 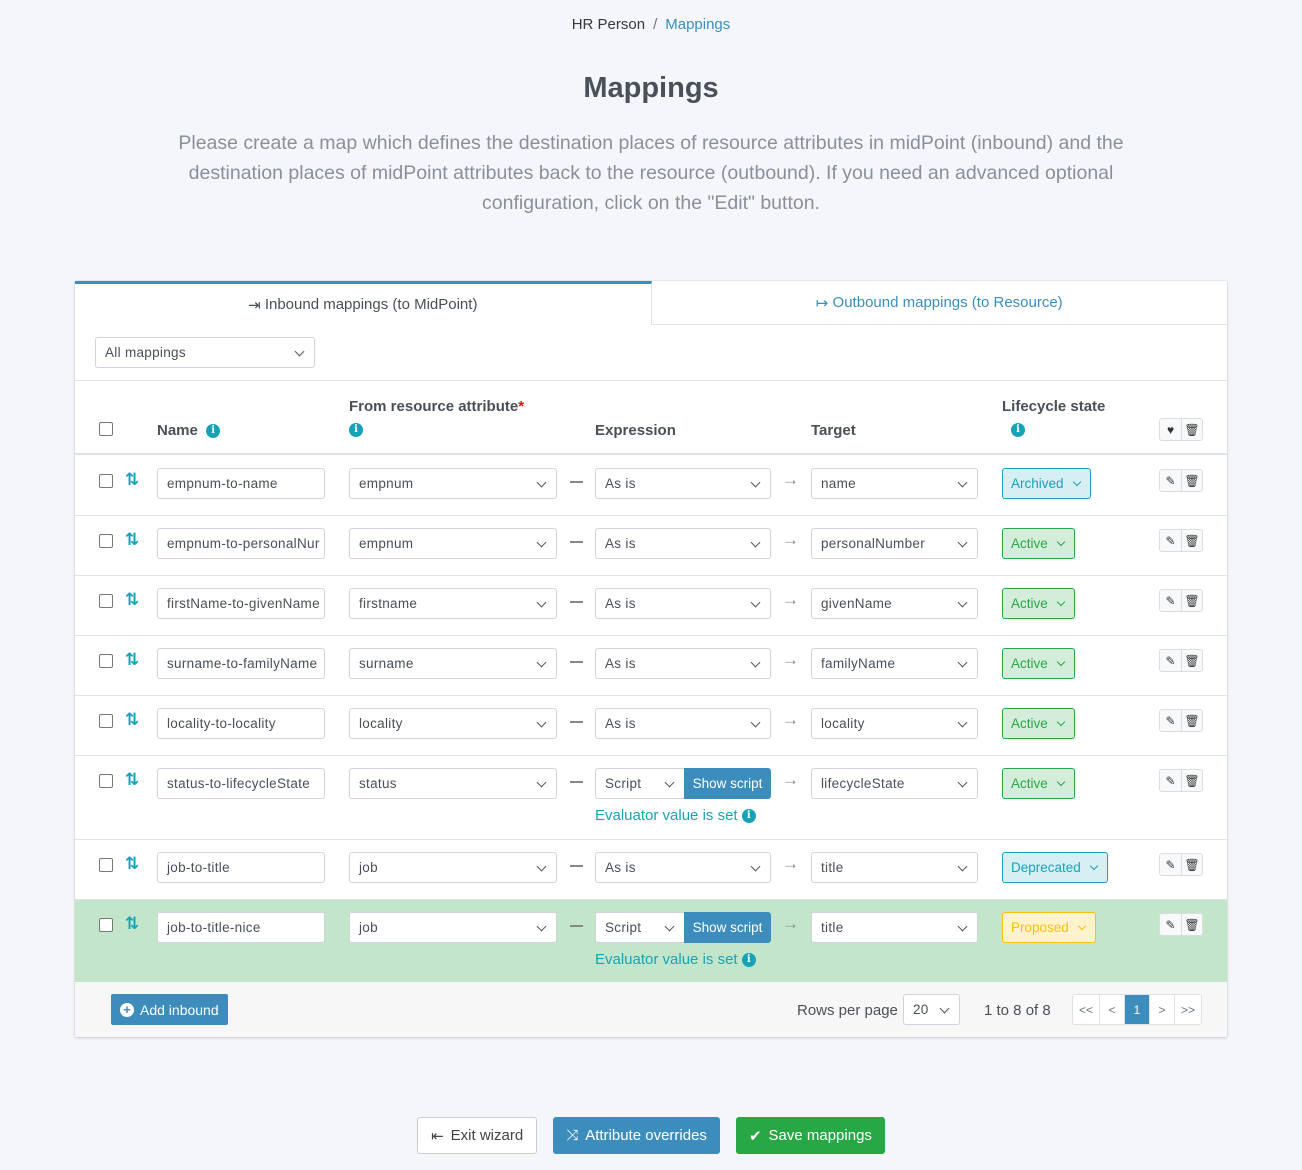 I want to click on target-select: personalNumber, so click(x=894, y=543).